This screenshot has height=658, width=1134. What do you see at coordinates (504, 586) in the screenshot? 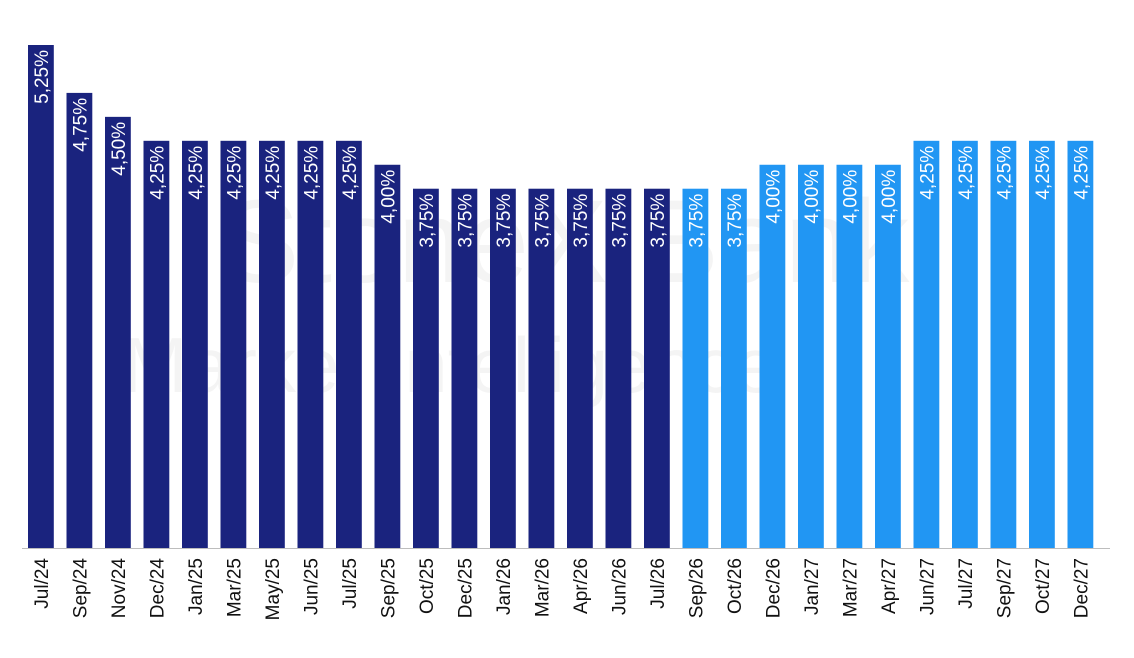
I see `x-tick-label: Jan/26` at bounding box center [504, 586].